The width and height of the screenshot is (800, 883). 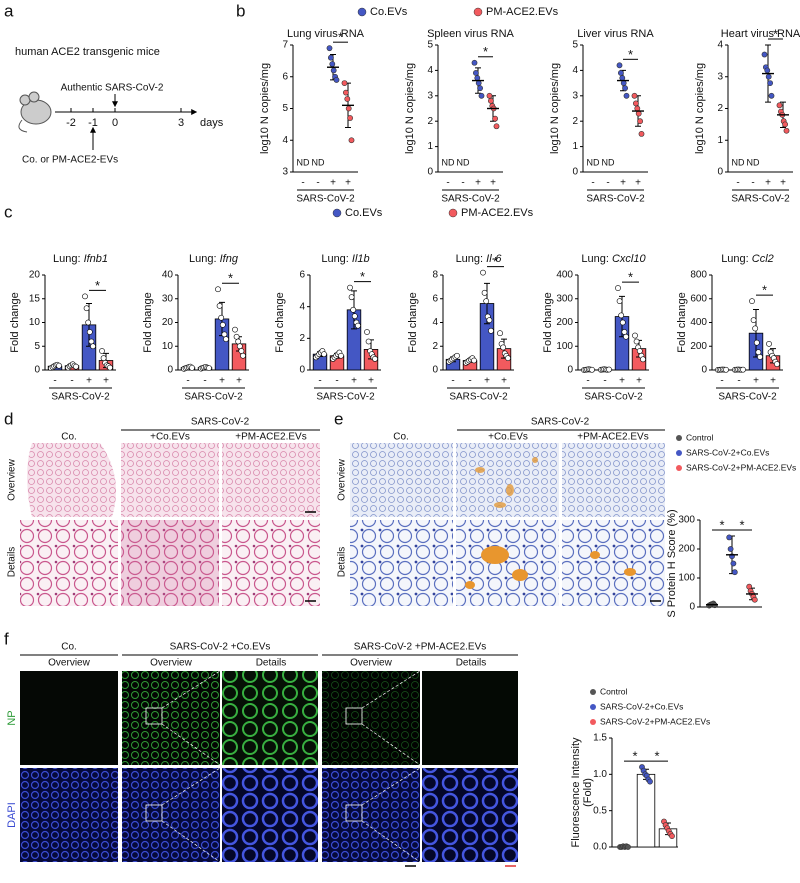 I want to click on legend-label: SARS-CoV-2+PM-ACE2.EVs, so click(x=655, y=721).